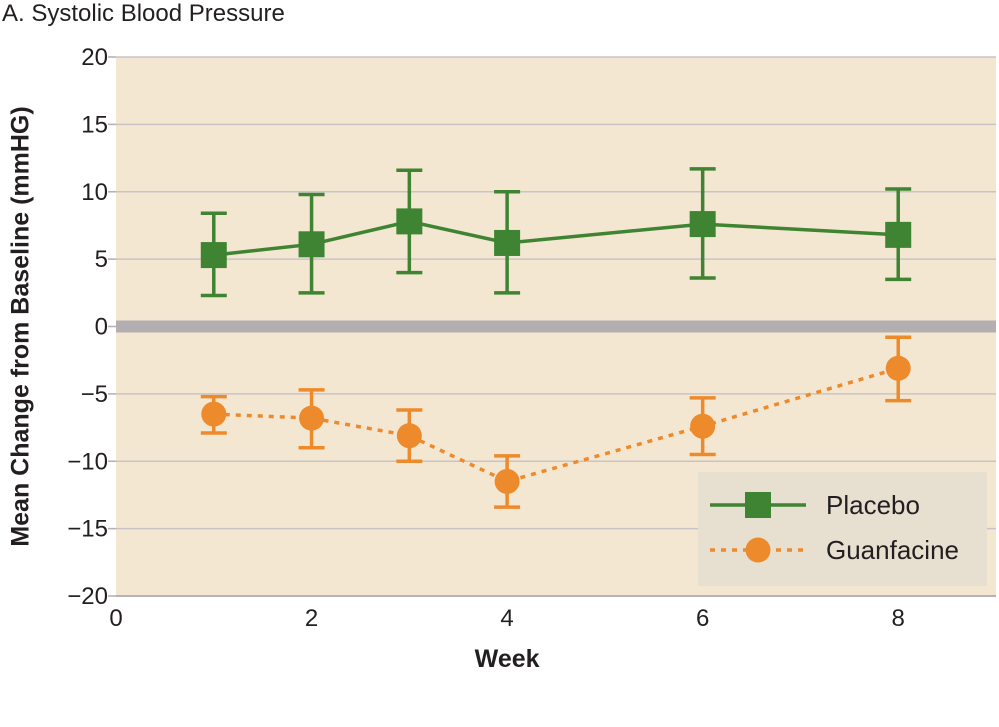 This screenshot has height=727, width=999. What do you see at coordinates (873, 505) in the screenshot?
I see `legend-label: Placebo` at bounding box center [873, 505].